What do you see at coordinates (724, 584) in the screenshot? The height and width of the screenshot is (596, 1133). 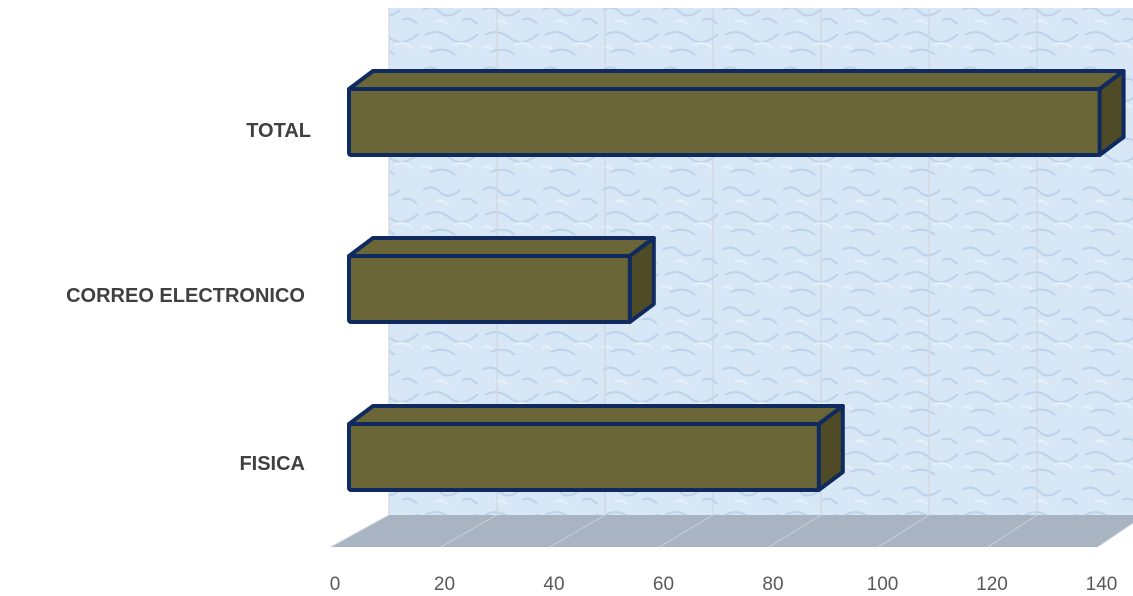 I see `value-axis-tick-labels: 0 20 40 60 80 100 120 140` at bounding box center [724, 584].